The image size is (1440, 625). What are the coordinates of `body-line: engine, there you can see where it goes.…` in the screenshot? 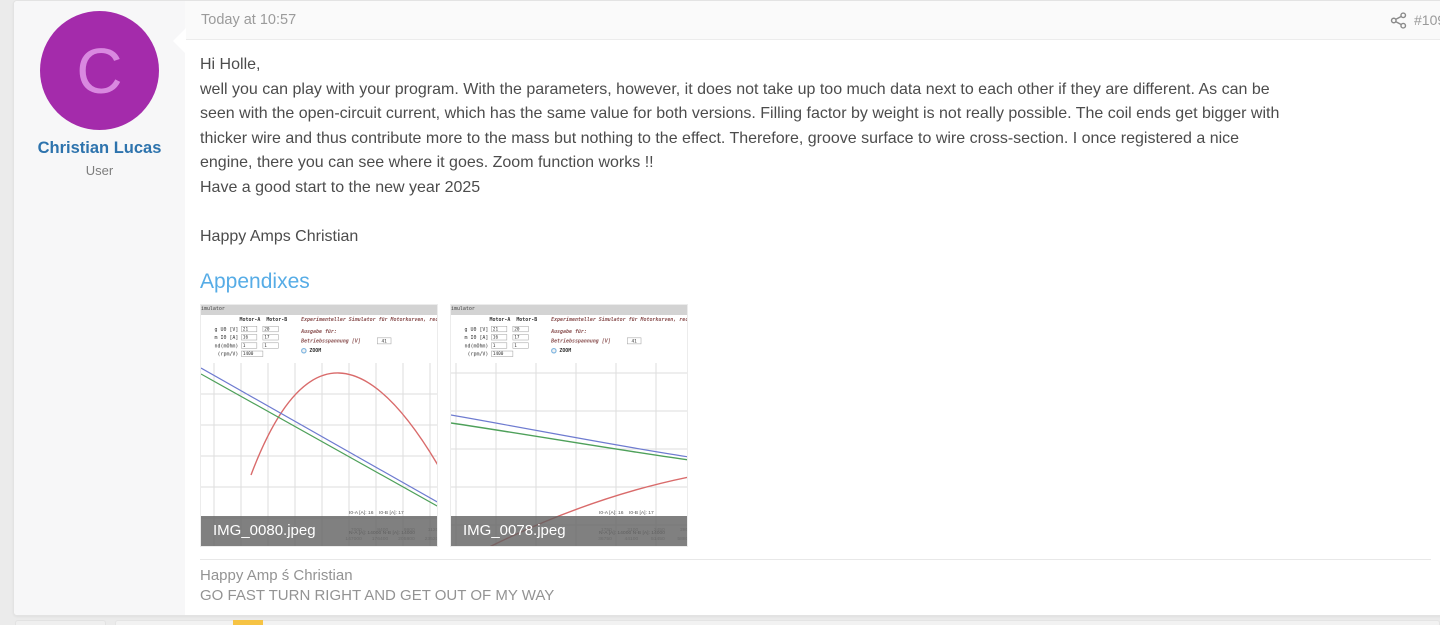 It's located at (427, 162).